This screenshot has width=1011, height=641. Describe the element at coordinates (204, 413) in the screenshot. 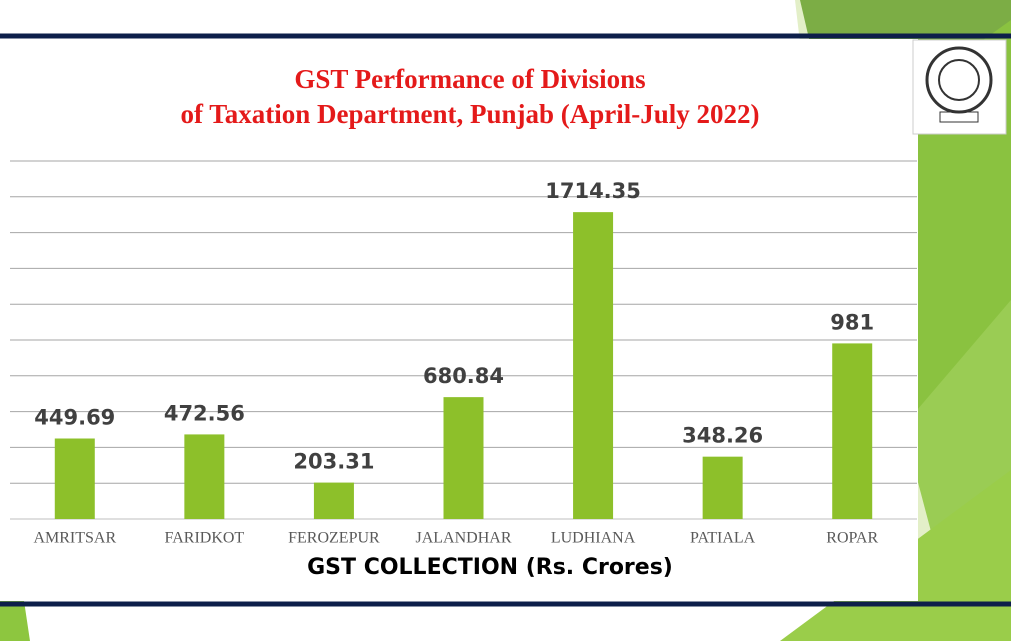

I see `data-label: 472.56` at that location.